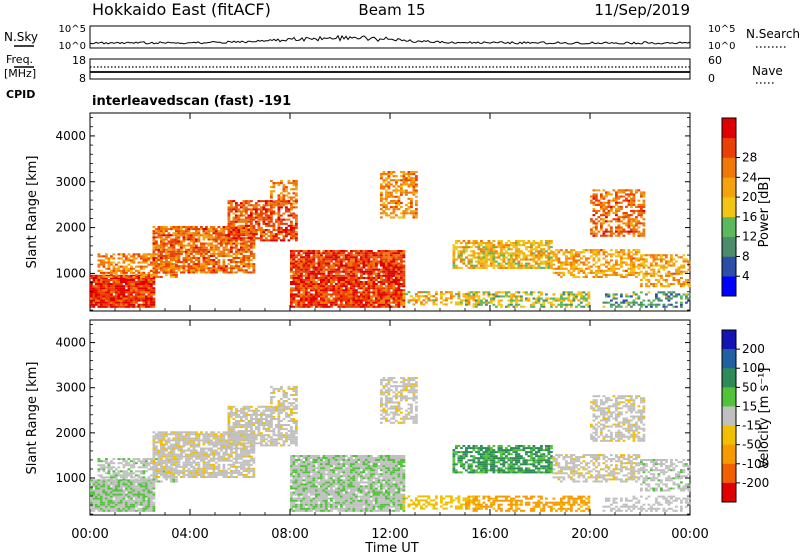  I want to click on velocity-cell, so click(104, 491).